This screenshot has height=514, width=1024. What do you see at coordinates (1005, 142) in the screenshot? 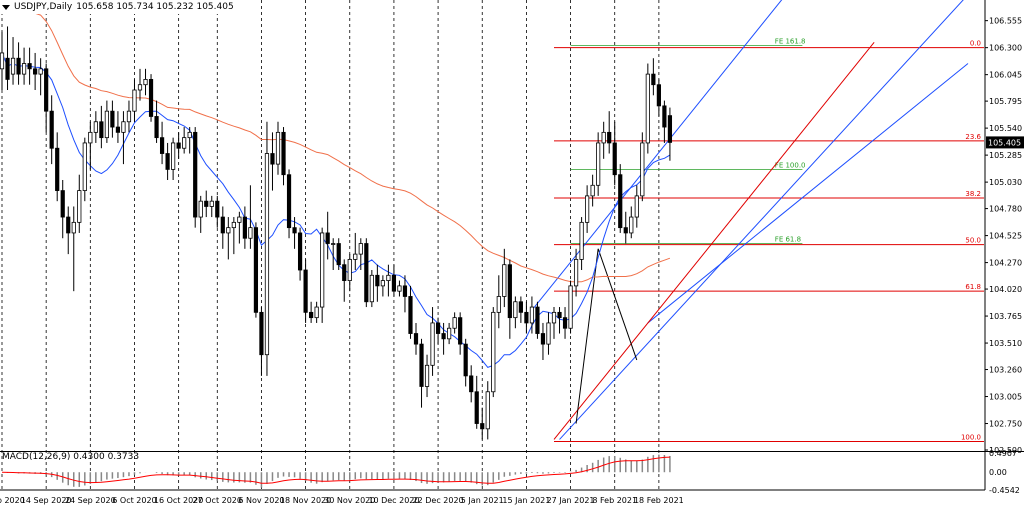
I see `current-price-box` at bounding box center [1005, 142].